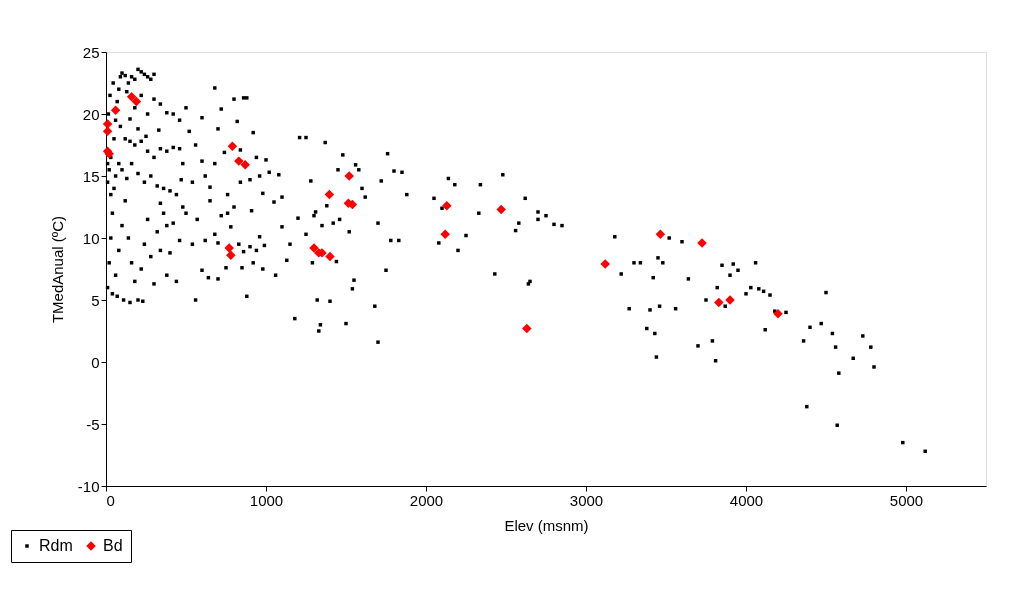 The width and height of the screenshot is (1022, 590). I want to click on y-tick-label: 10, so click(91, 238).